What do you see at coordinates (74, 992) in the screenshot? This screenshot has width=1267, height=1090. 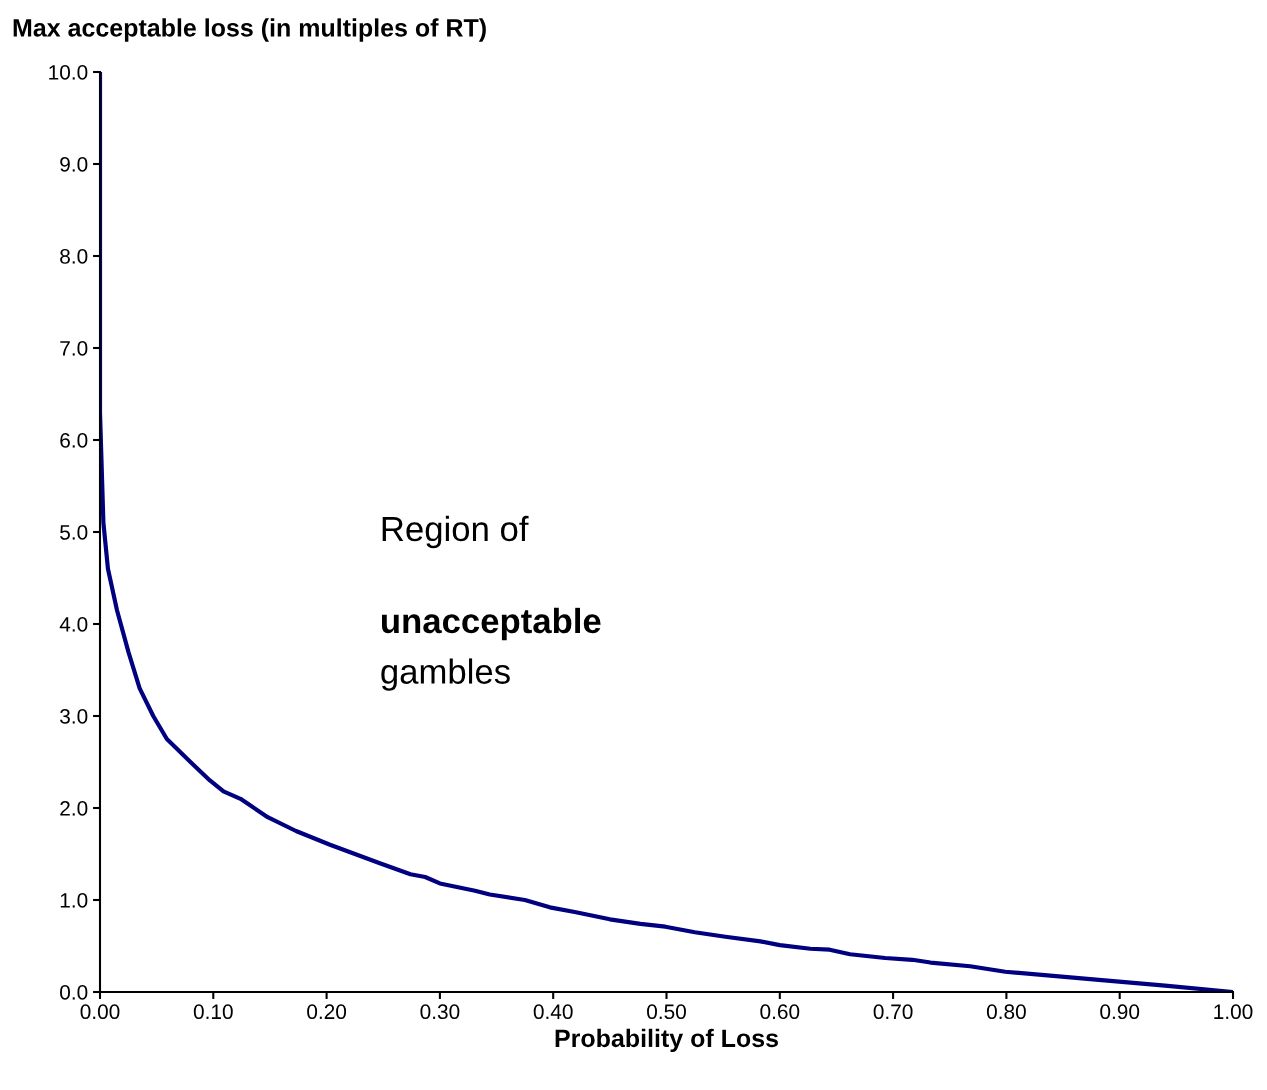 I see `y-tick-label: 0.0` at bounding box center [74, 992].